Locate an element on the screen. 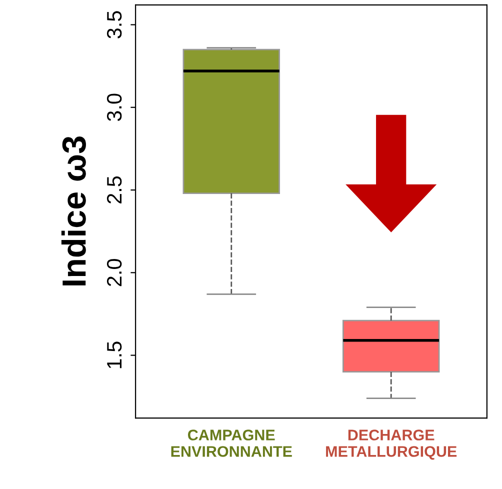  y-tick-label: 3.0 is located at coordinates (114, 108).